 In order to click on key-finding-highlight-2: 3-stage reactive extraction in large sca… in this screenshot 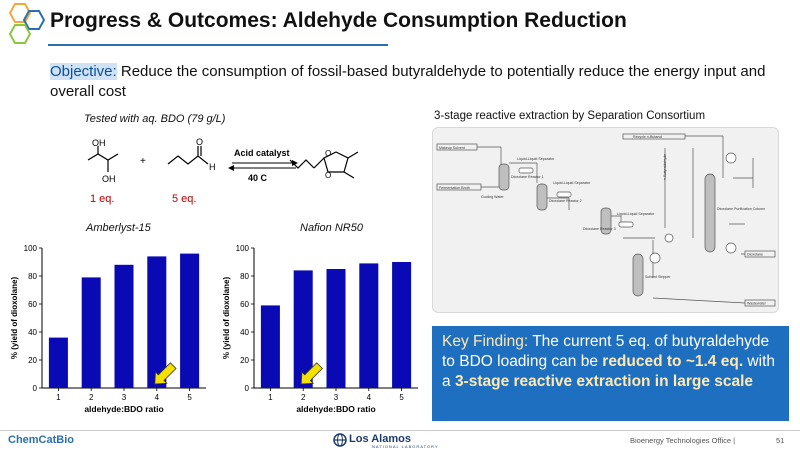, I will do `click(604, 381)`.